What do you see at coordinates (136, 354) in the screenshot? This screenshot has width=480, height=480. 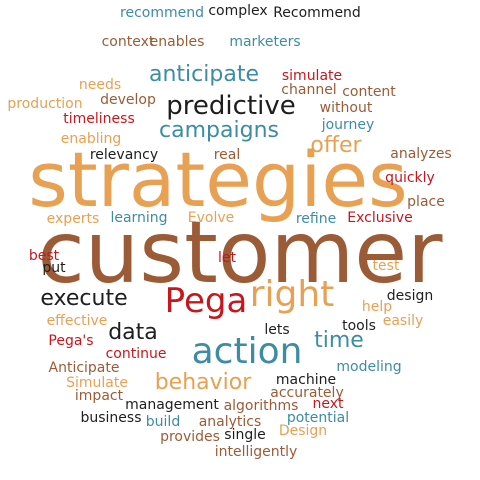 I see `cloud-word: continue` at bounding box center [136, 354].